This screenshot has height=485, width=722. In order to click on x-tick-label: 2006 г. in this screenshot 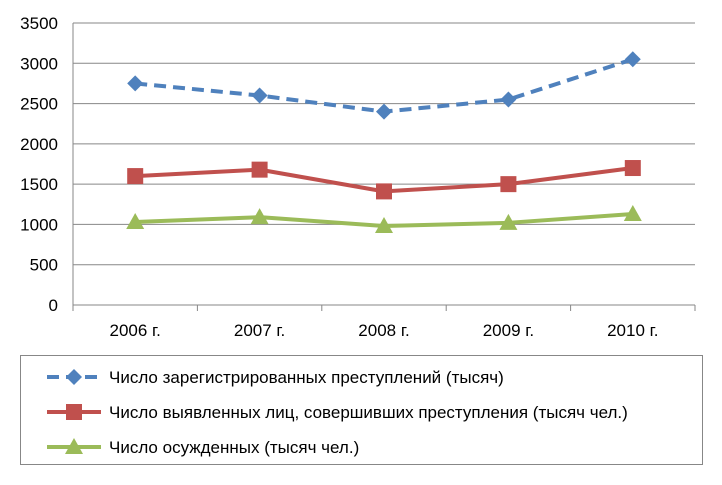, I will do `click(135, 330)`.